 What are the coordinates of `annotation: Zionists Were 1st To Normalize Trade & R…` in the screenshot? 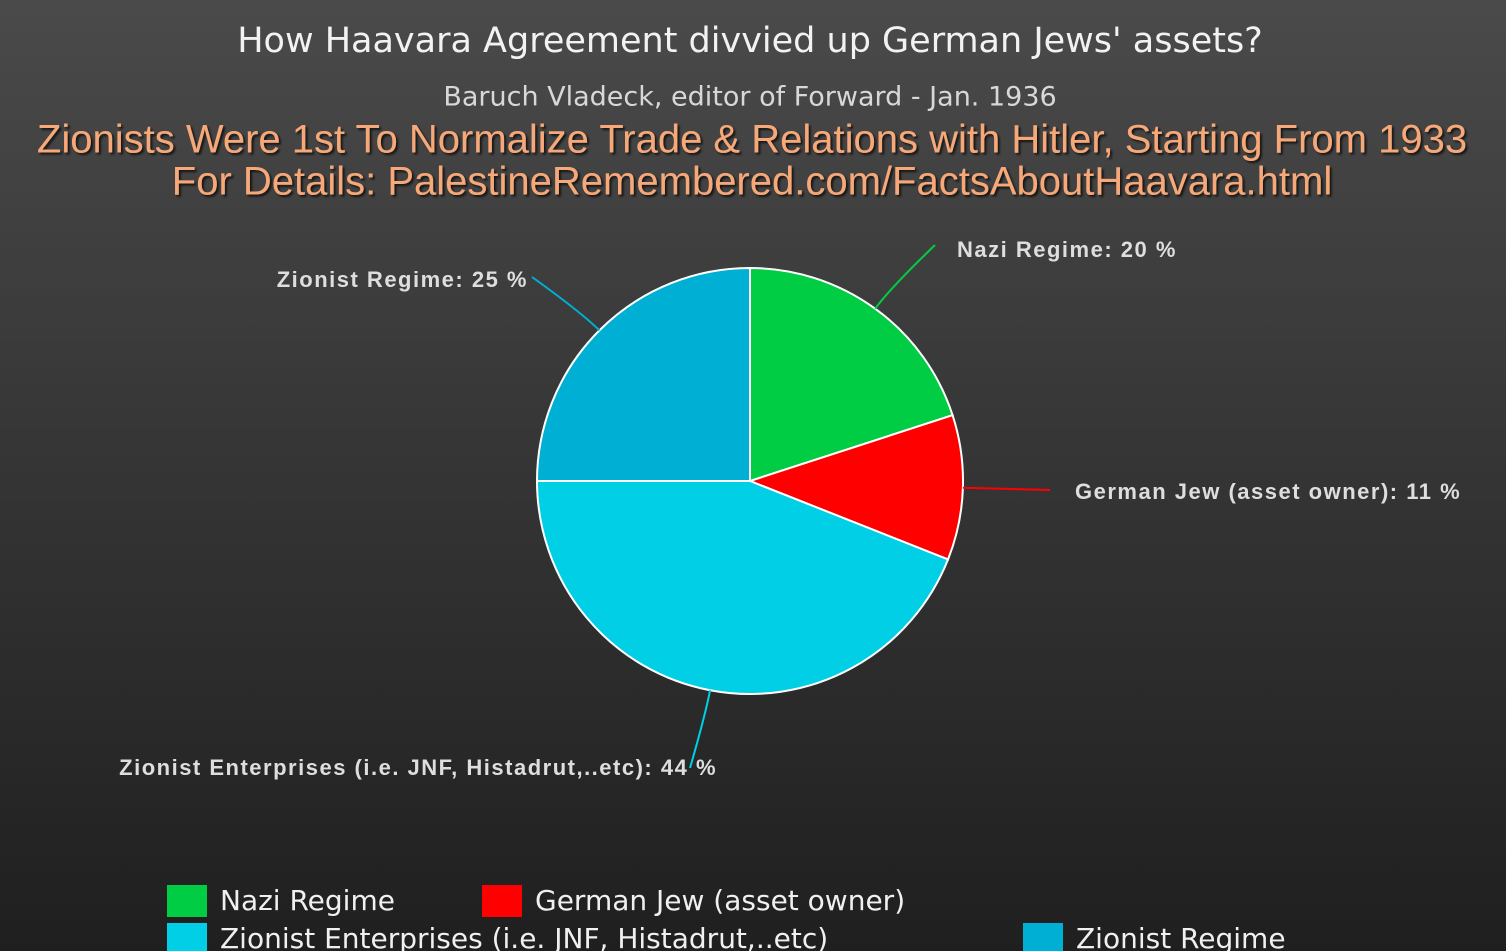 It's located at (752, 140).